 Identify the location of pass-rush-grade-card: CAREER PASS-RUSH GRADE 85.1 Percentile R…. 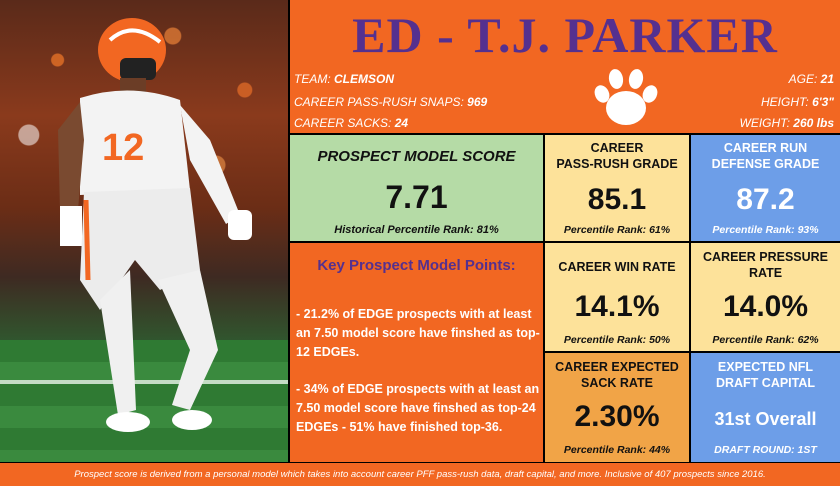
(617, 188).